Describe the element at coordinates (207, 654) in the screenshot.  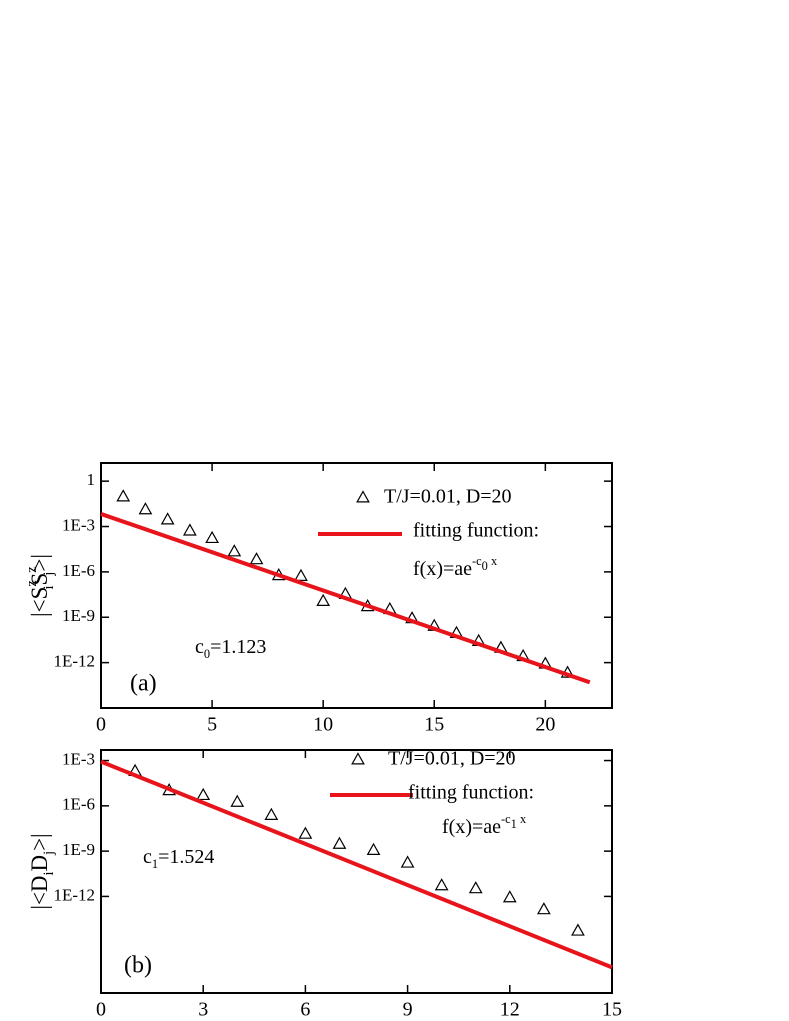
I see `fit-annotation-part: 0` at that location.